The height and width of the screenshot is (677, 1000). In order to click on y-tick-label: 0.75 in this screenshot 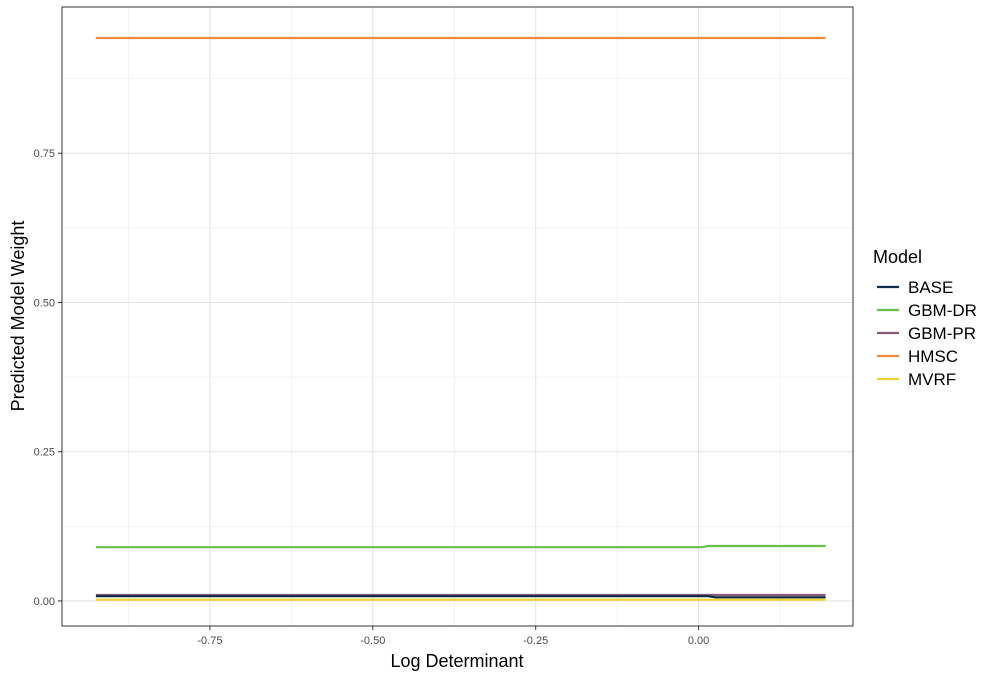, I will do `click(44, 154)`.